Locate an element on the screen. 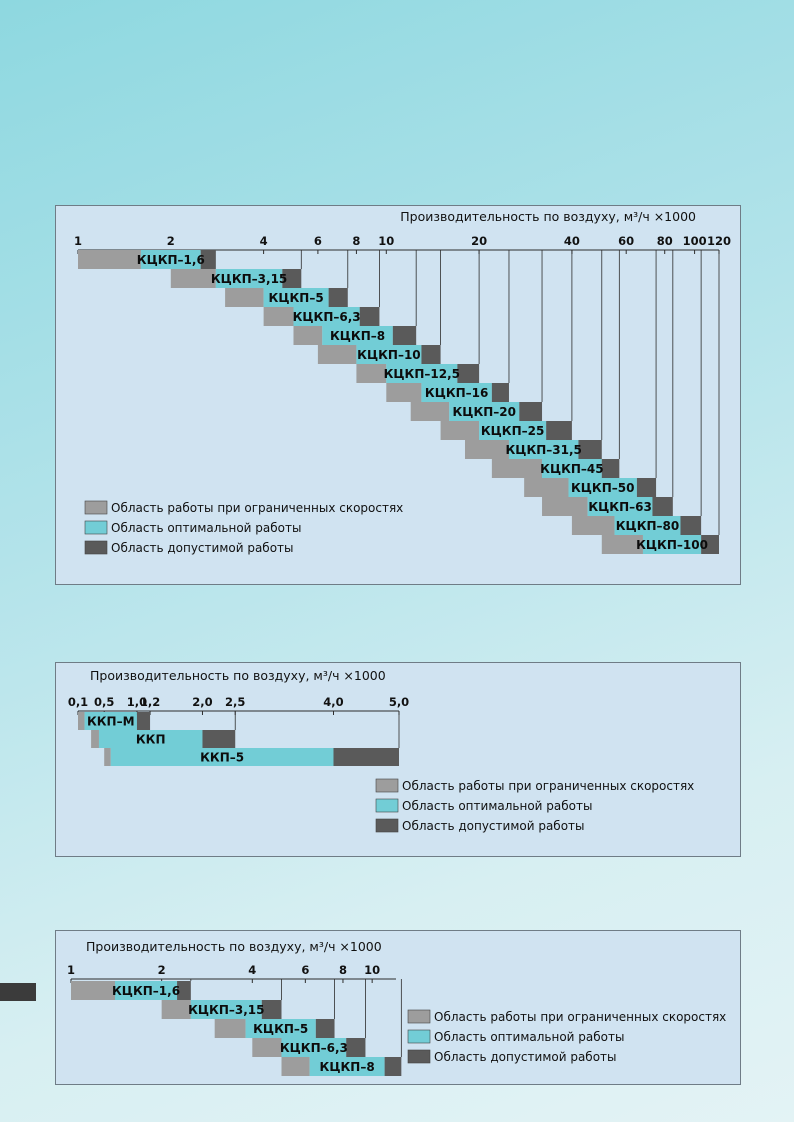 This screenshot has width=794, height=1122. x-tick-label: 100 is located at coordinates (695, 241).